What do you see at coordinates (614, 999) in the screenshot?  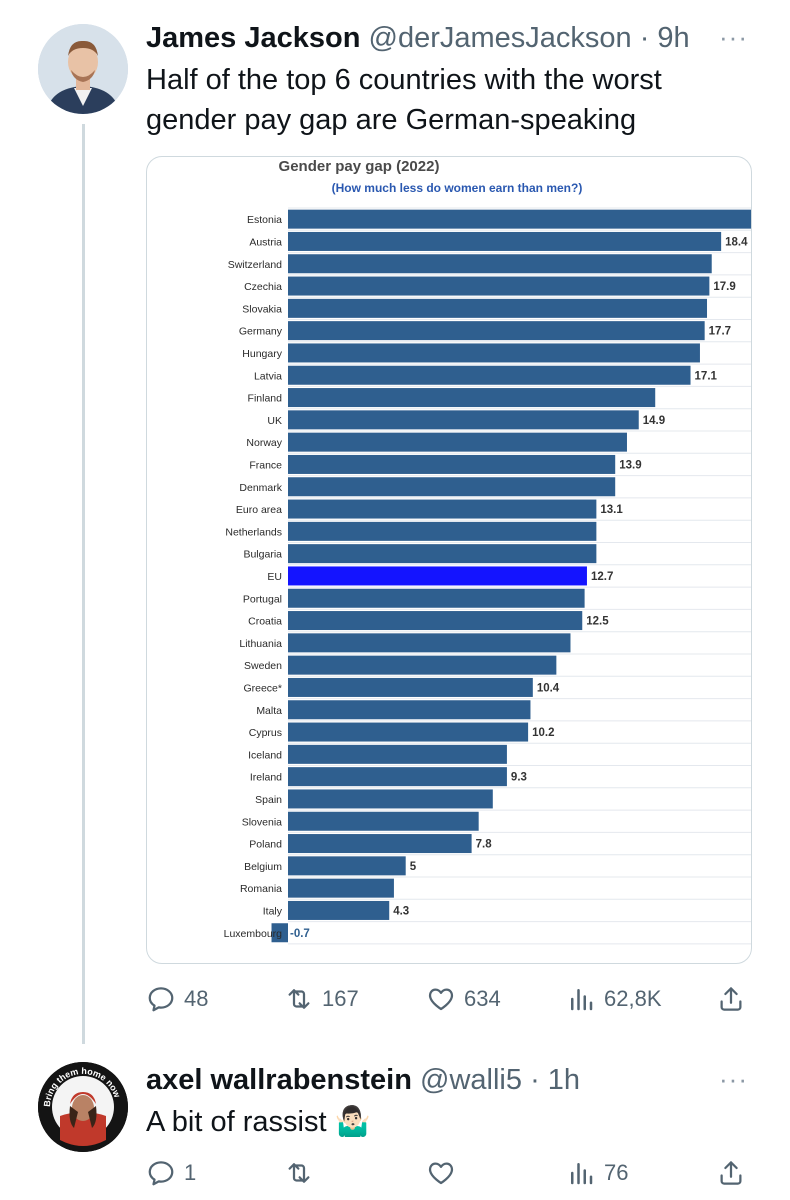 I see `views-button: 62,8K` at bounding box center [614, 999].